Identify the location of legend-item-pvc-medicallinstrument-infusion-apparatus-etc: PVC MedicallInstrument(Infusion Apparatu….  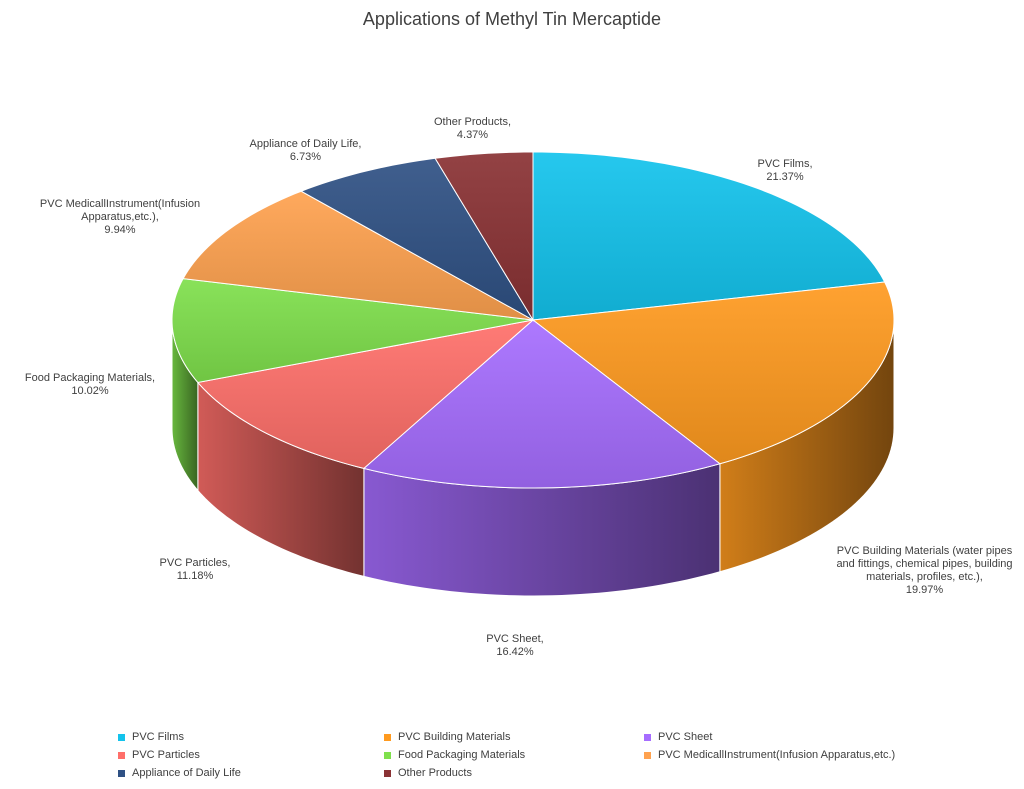
(769, 755).